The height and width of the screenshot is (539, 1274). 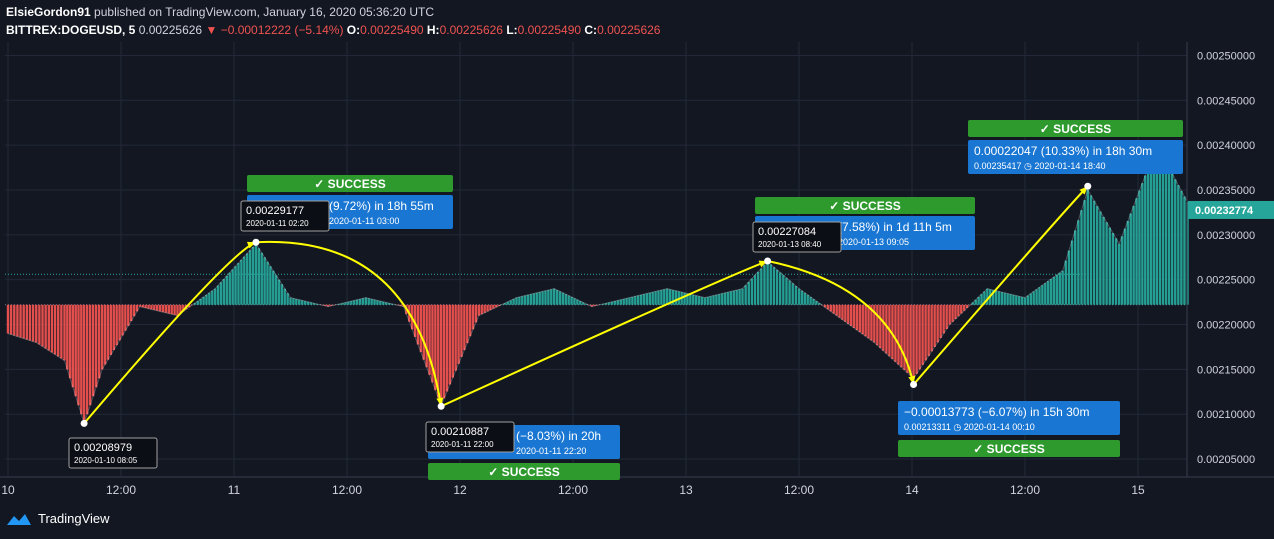 What do you see at coordinates (1226, 370) in the screenshot?
I see `y-tick-label: 0.00215000` at bounding box center [1226, 370].